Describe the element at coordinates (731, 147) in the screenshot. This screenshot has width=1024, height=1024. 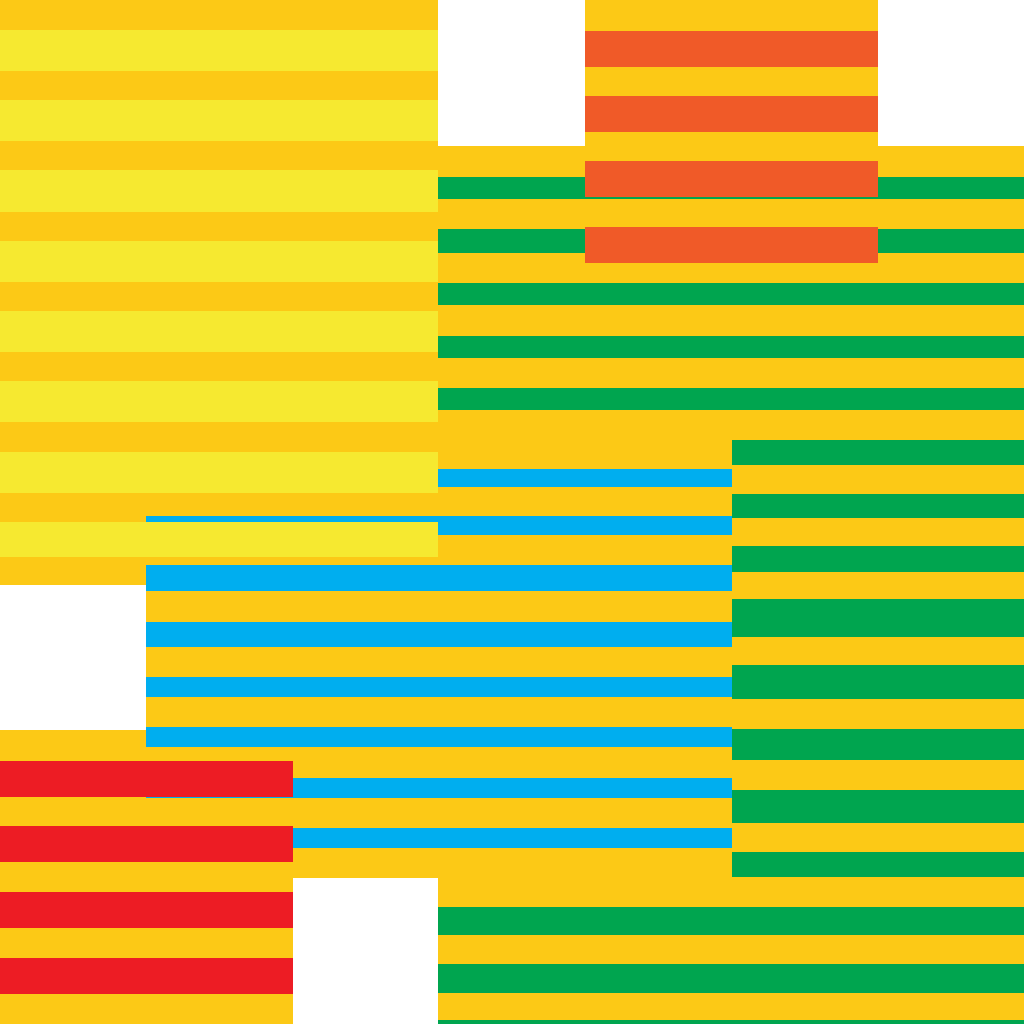
I see `orange-stripe-panel` at that location.